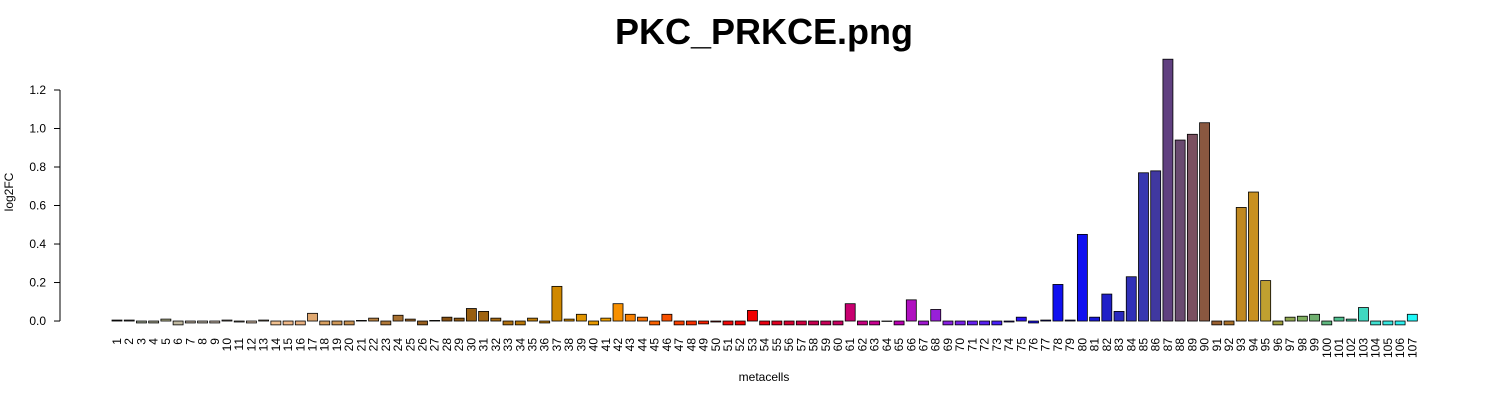 The width and height of the screenshot is (1500, 400). Describe the element at coordinates (178, 341) in the screenshot. I see `x-tick-label: 6` at that location.